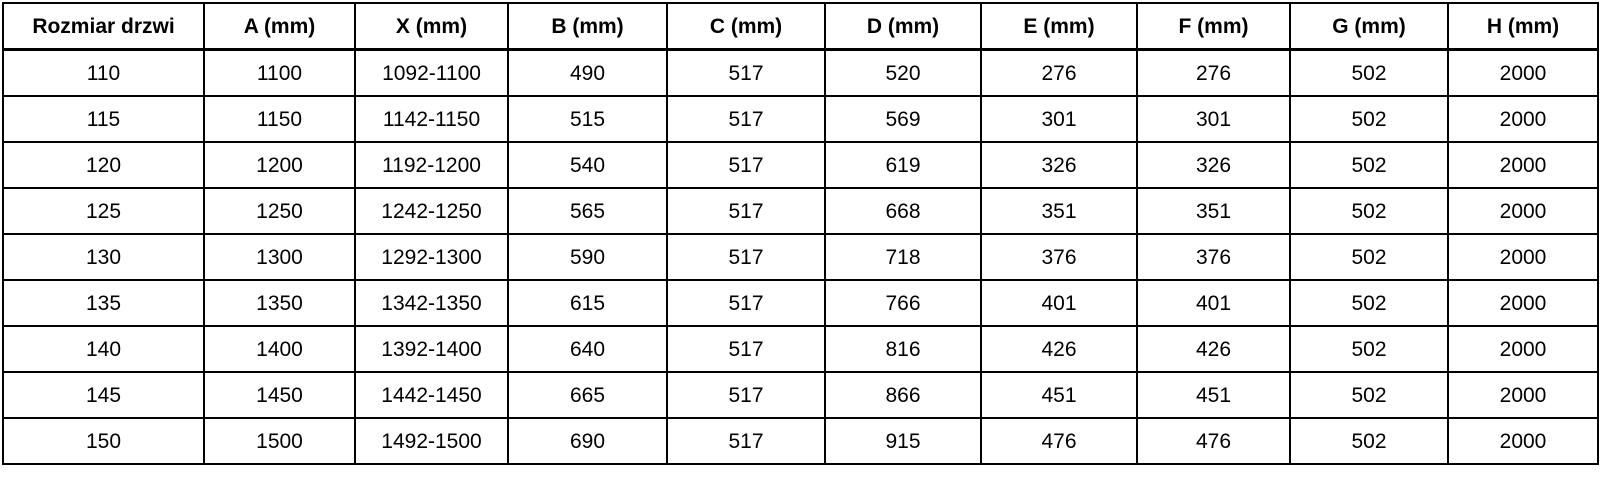 This screenshot has height=487, width=1600. Describe the element at coordinates (431, 349) in the screenshot. I see `table-cell: 1392-1400` at that location.